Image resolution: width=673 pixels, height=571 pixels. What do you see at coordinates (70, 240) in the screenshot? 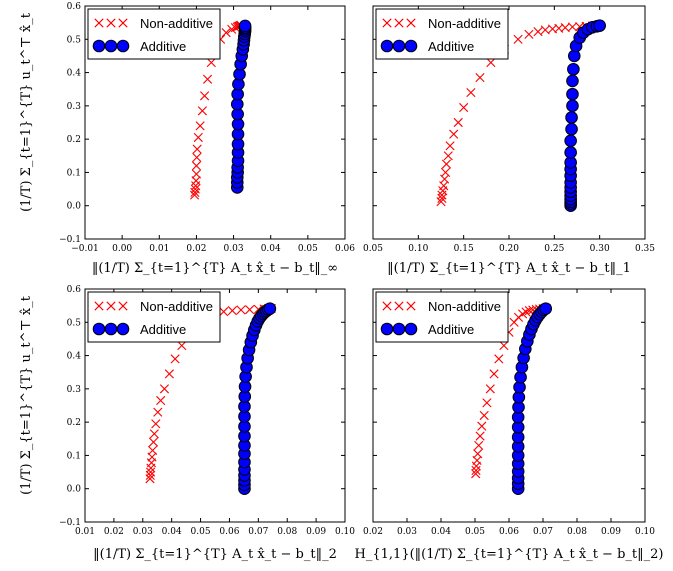
I see `y-tick-label: −0.1` at bounding box center [70, 240].